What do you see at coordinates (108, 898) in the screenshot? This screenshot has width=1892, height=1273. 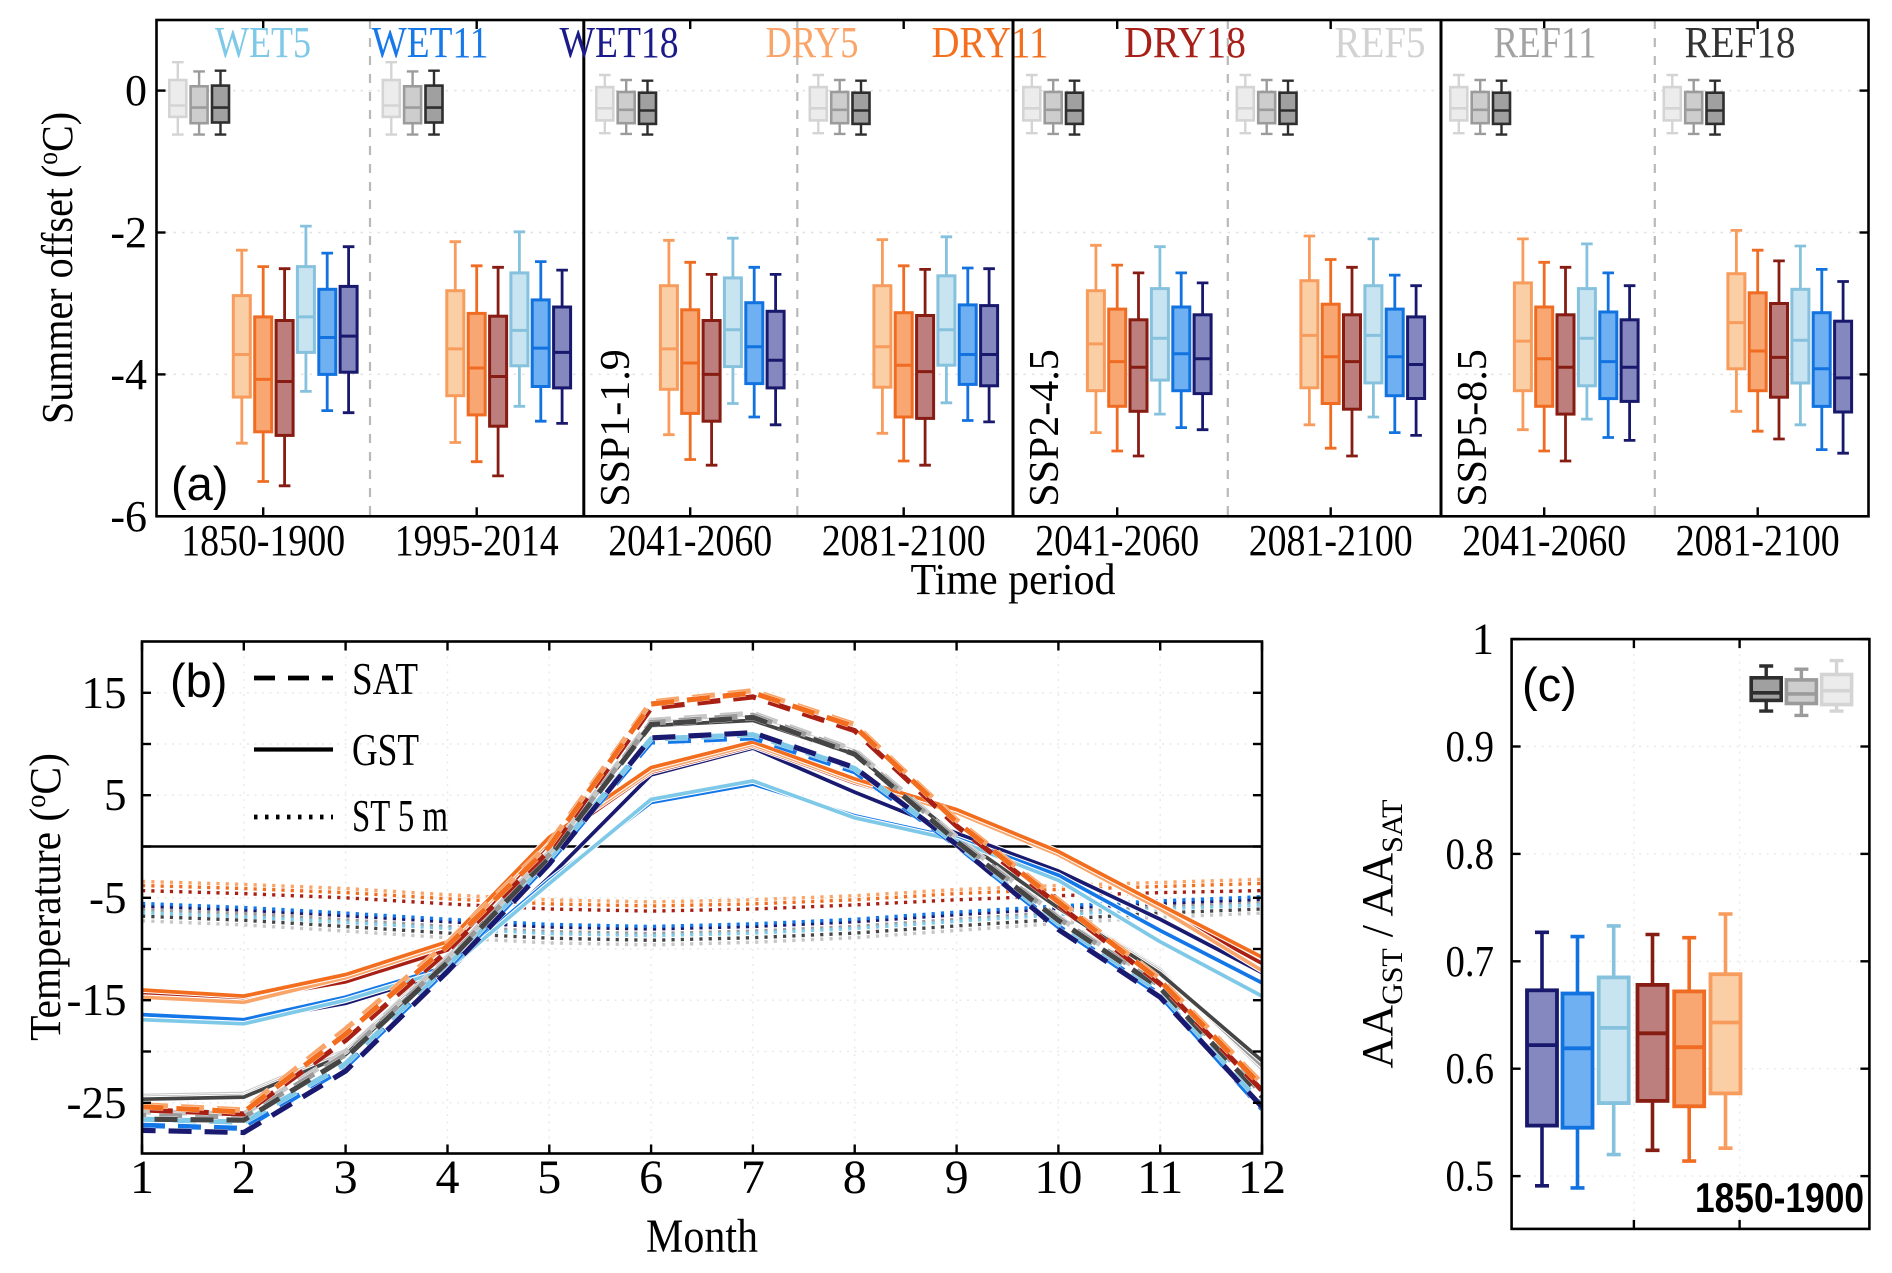 I see `svg-text: -5` at bounding box center [108, 898].